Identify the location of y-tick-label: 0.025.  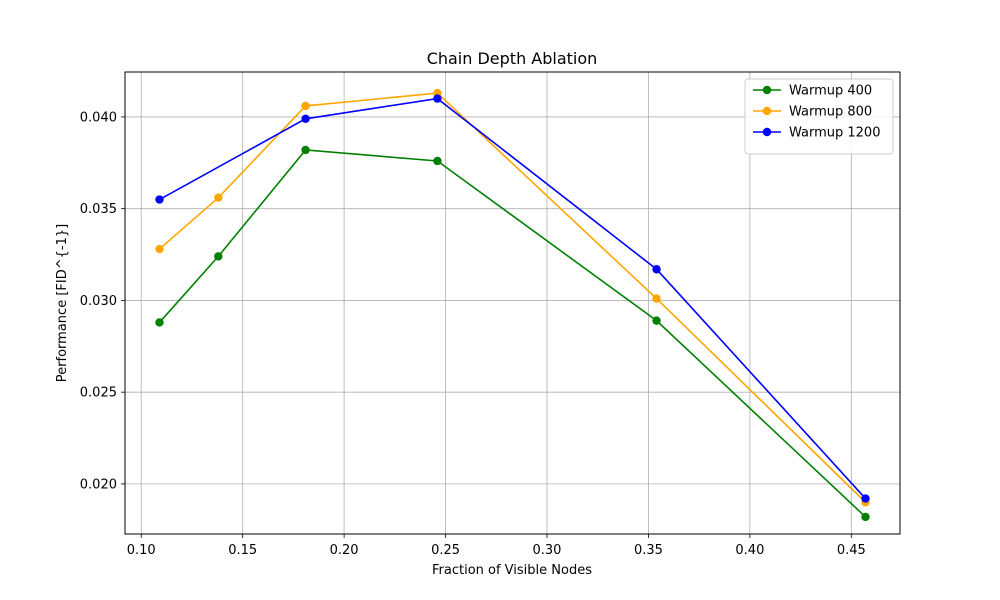
(98, 393).